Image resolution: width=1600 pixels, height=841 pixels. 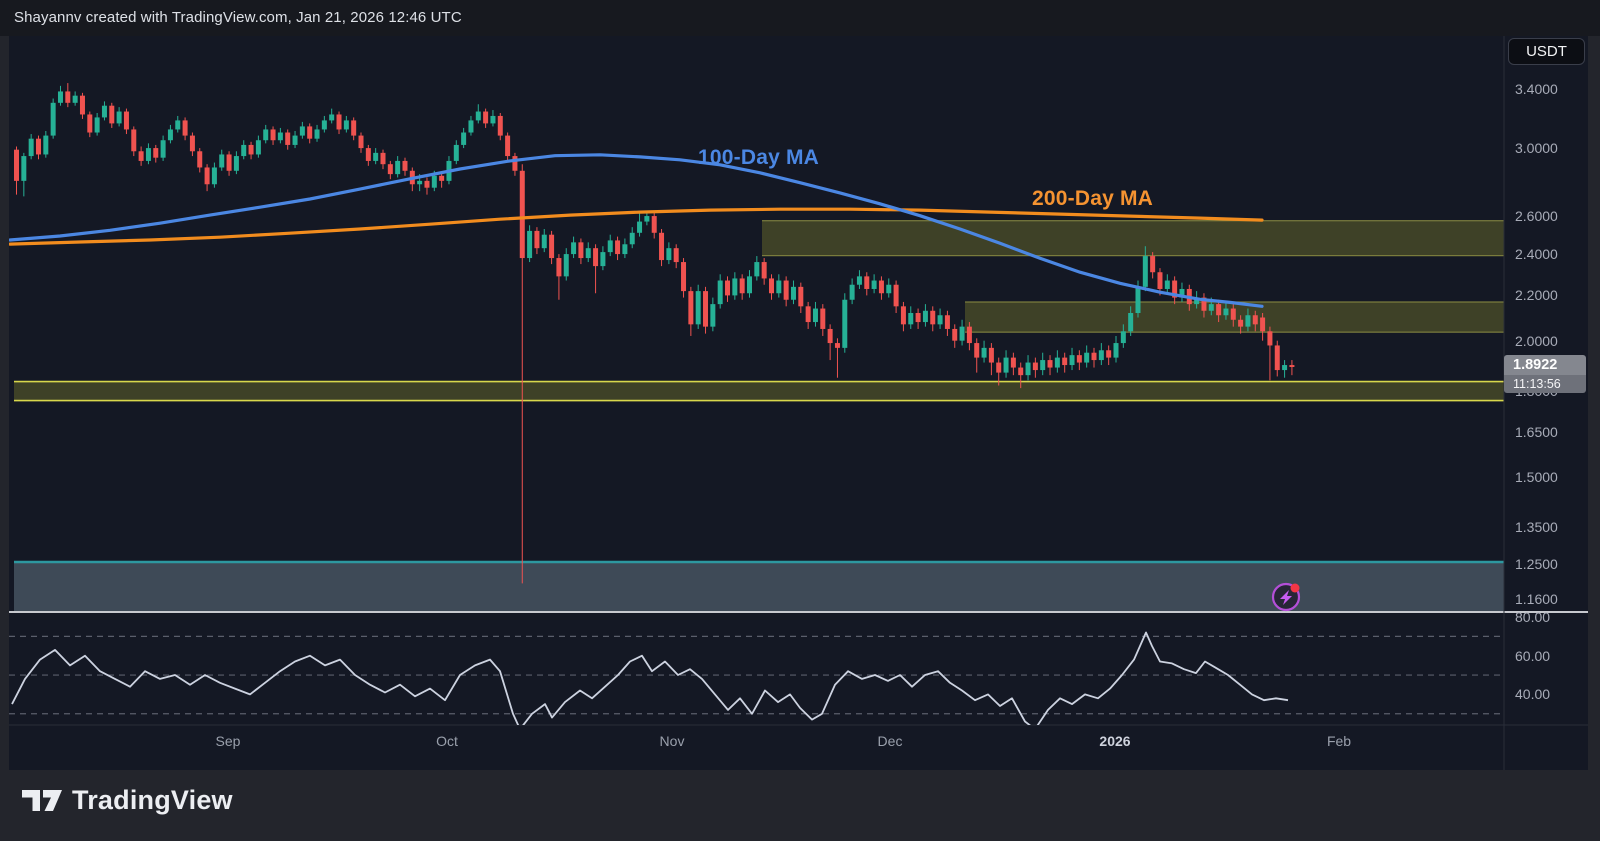 I want to click on ma200-line, so click(x=636, y=226).